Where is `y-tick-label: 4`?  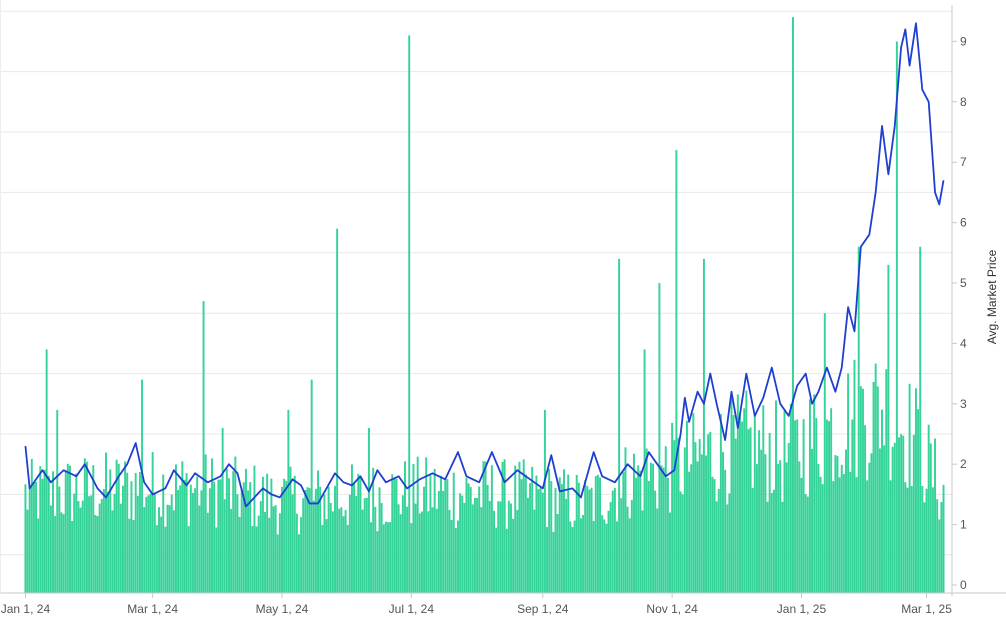 y-tick-label: 4 is located at coordinates (963, 343).